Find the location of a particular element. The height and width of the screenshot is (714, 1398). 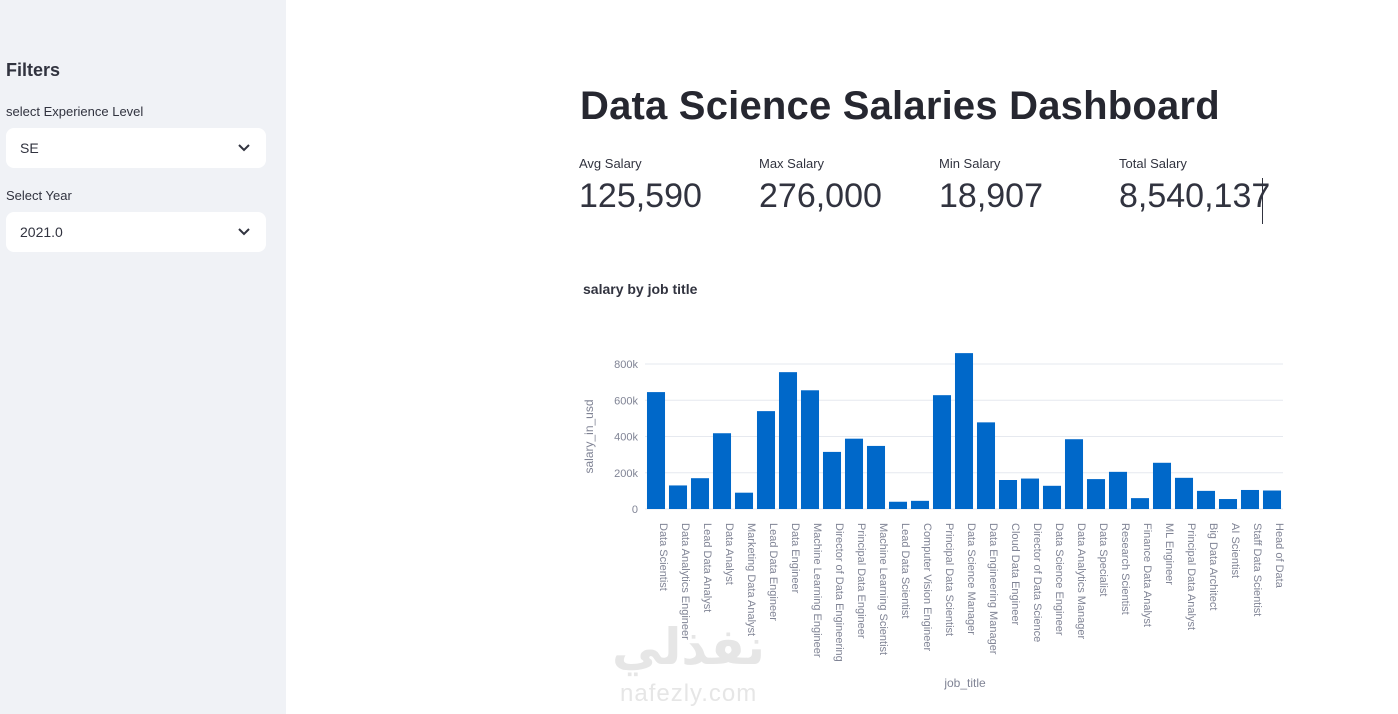

metric-avg-salary: Avg Salary 125,590 is located at coordinates (664, 186).